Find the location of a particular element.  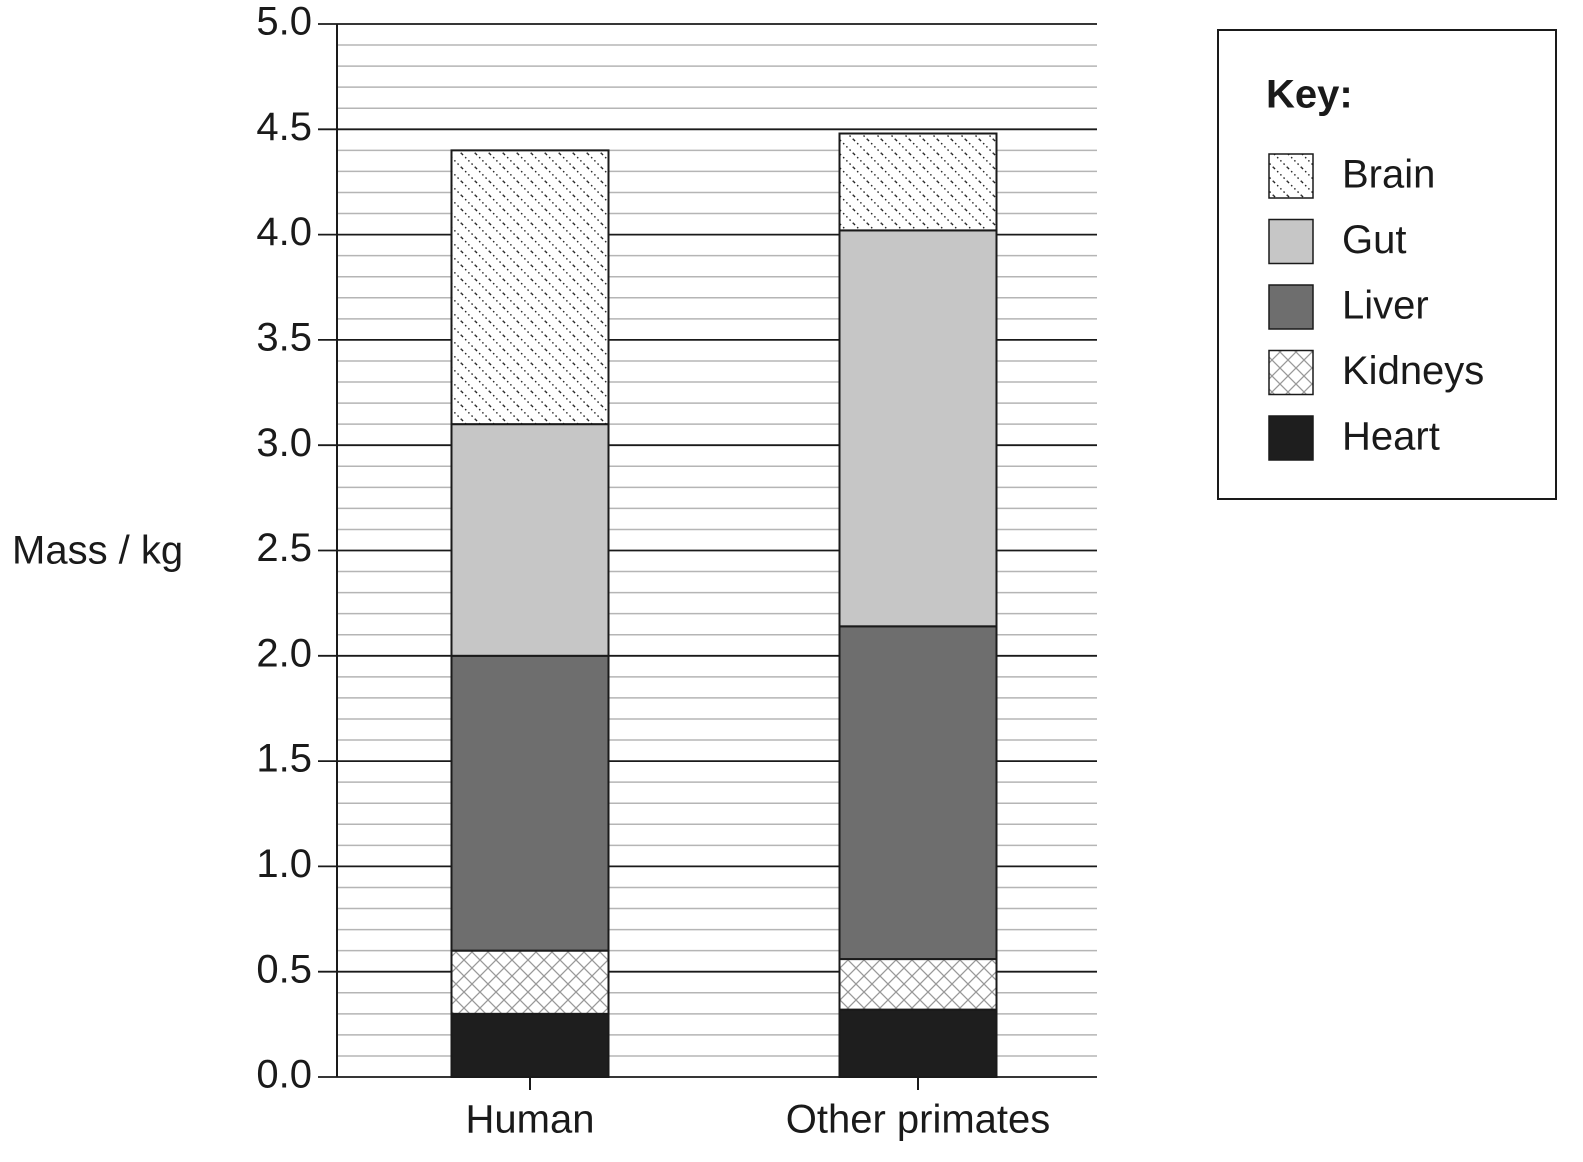

legend-title: Key: is located at coordinates (1309, 95).